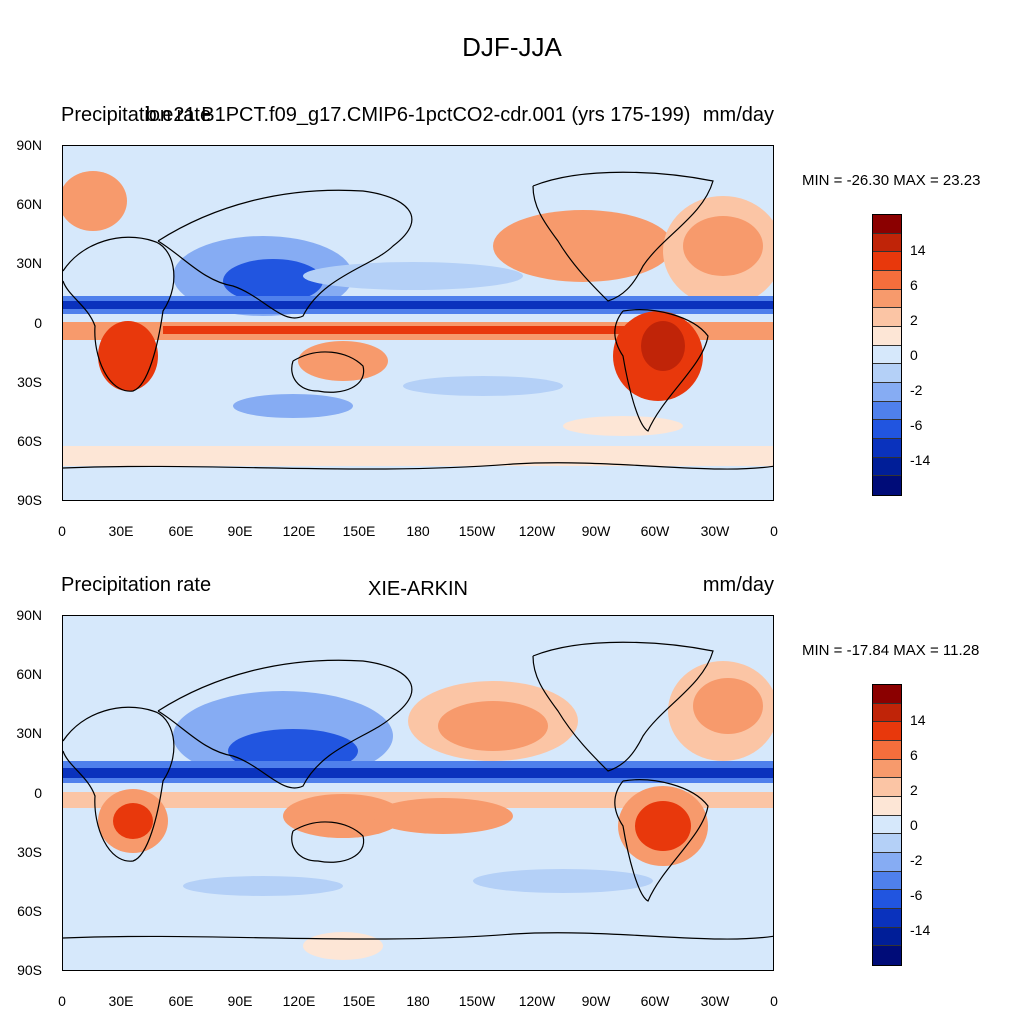 Image resolution: width=1024 pixels, height=1024 pixels. I want to click on panel-center-label: XIE-ARKIN, so click(418, 589).